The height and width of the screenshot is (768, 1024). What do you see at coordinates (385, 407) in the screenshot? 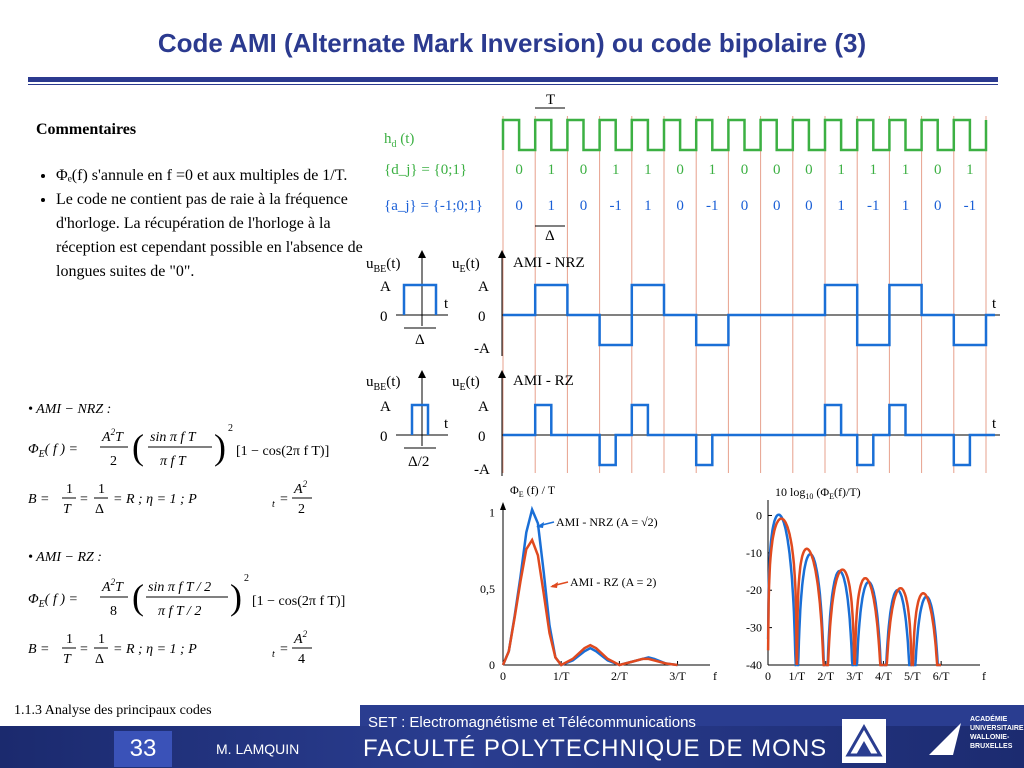
I see `rz-ube-amp: A` at bounding box center [385, 407].